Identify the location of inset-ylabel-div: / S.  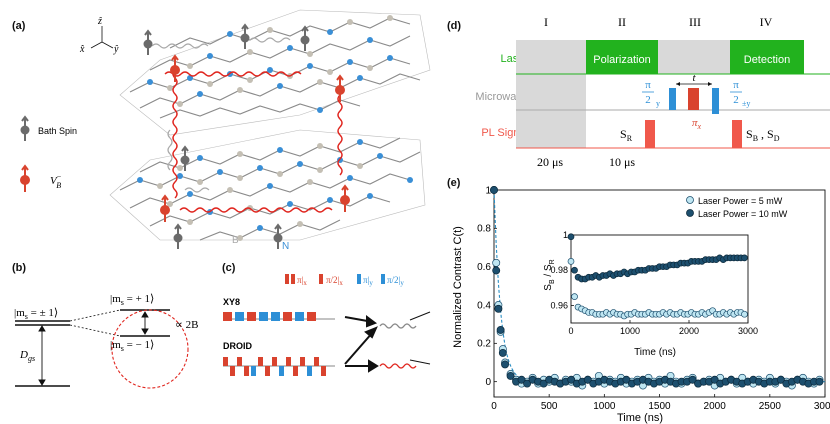
(548, 271).